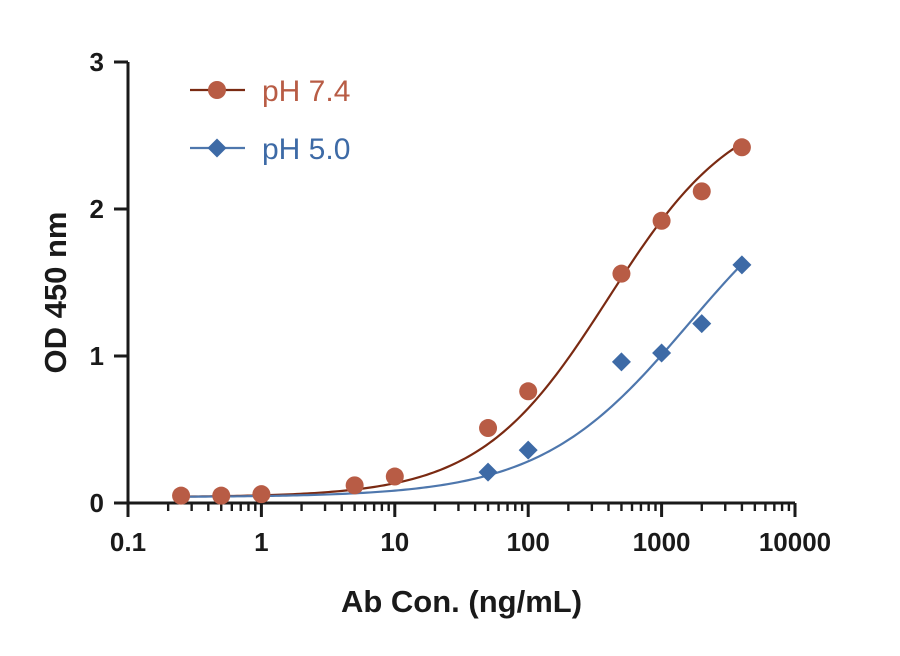 This screenshot has width=900, height=656. Describe the element at coordinates (97, 356) in the screenshot. I see `y-tick-label: 1` at that location.